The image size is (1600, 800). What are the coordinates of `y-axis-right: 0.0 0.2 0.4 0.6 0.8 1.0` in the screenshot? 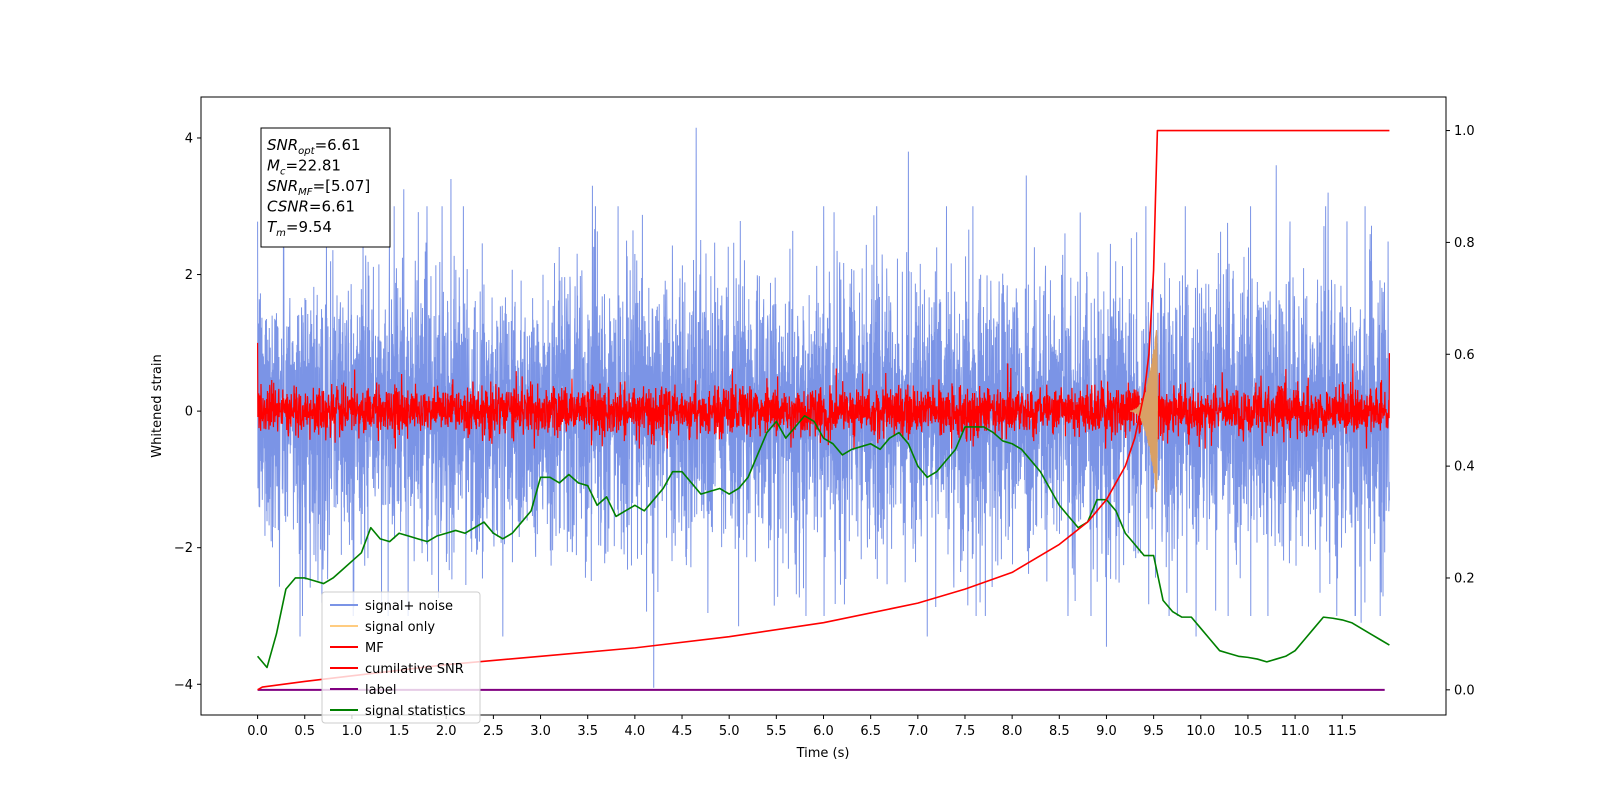 It's located at (1460, 411).